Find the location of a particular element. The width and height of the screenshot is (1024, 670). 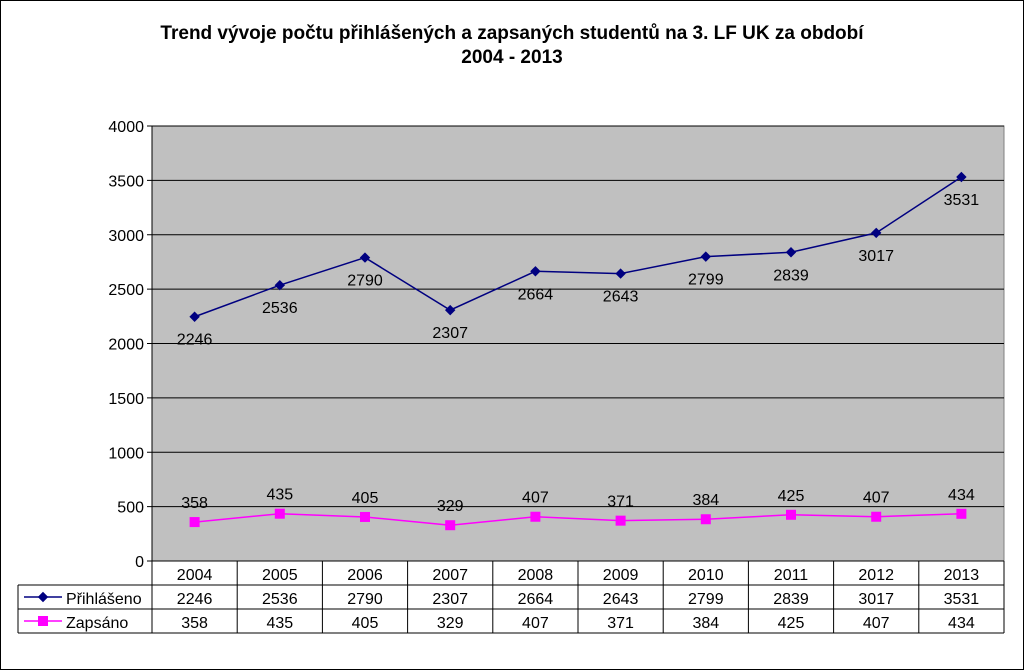

series-2-table-value-2006: 405 is located at coordinates (365, 623).